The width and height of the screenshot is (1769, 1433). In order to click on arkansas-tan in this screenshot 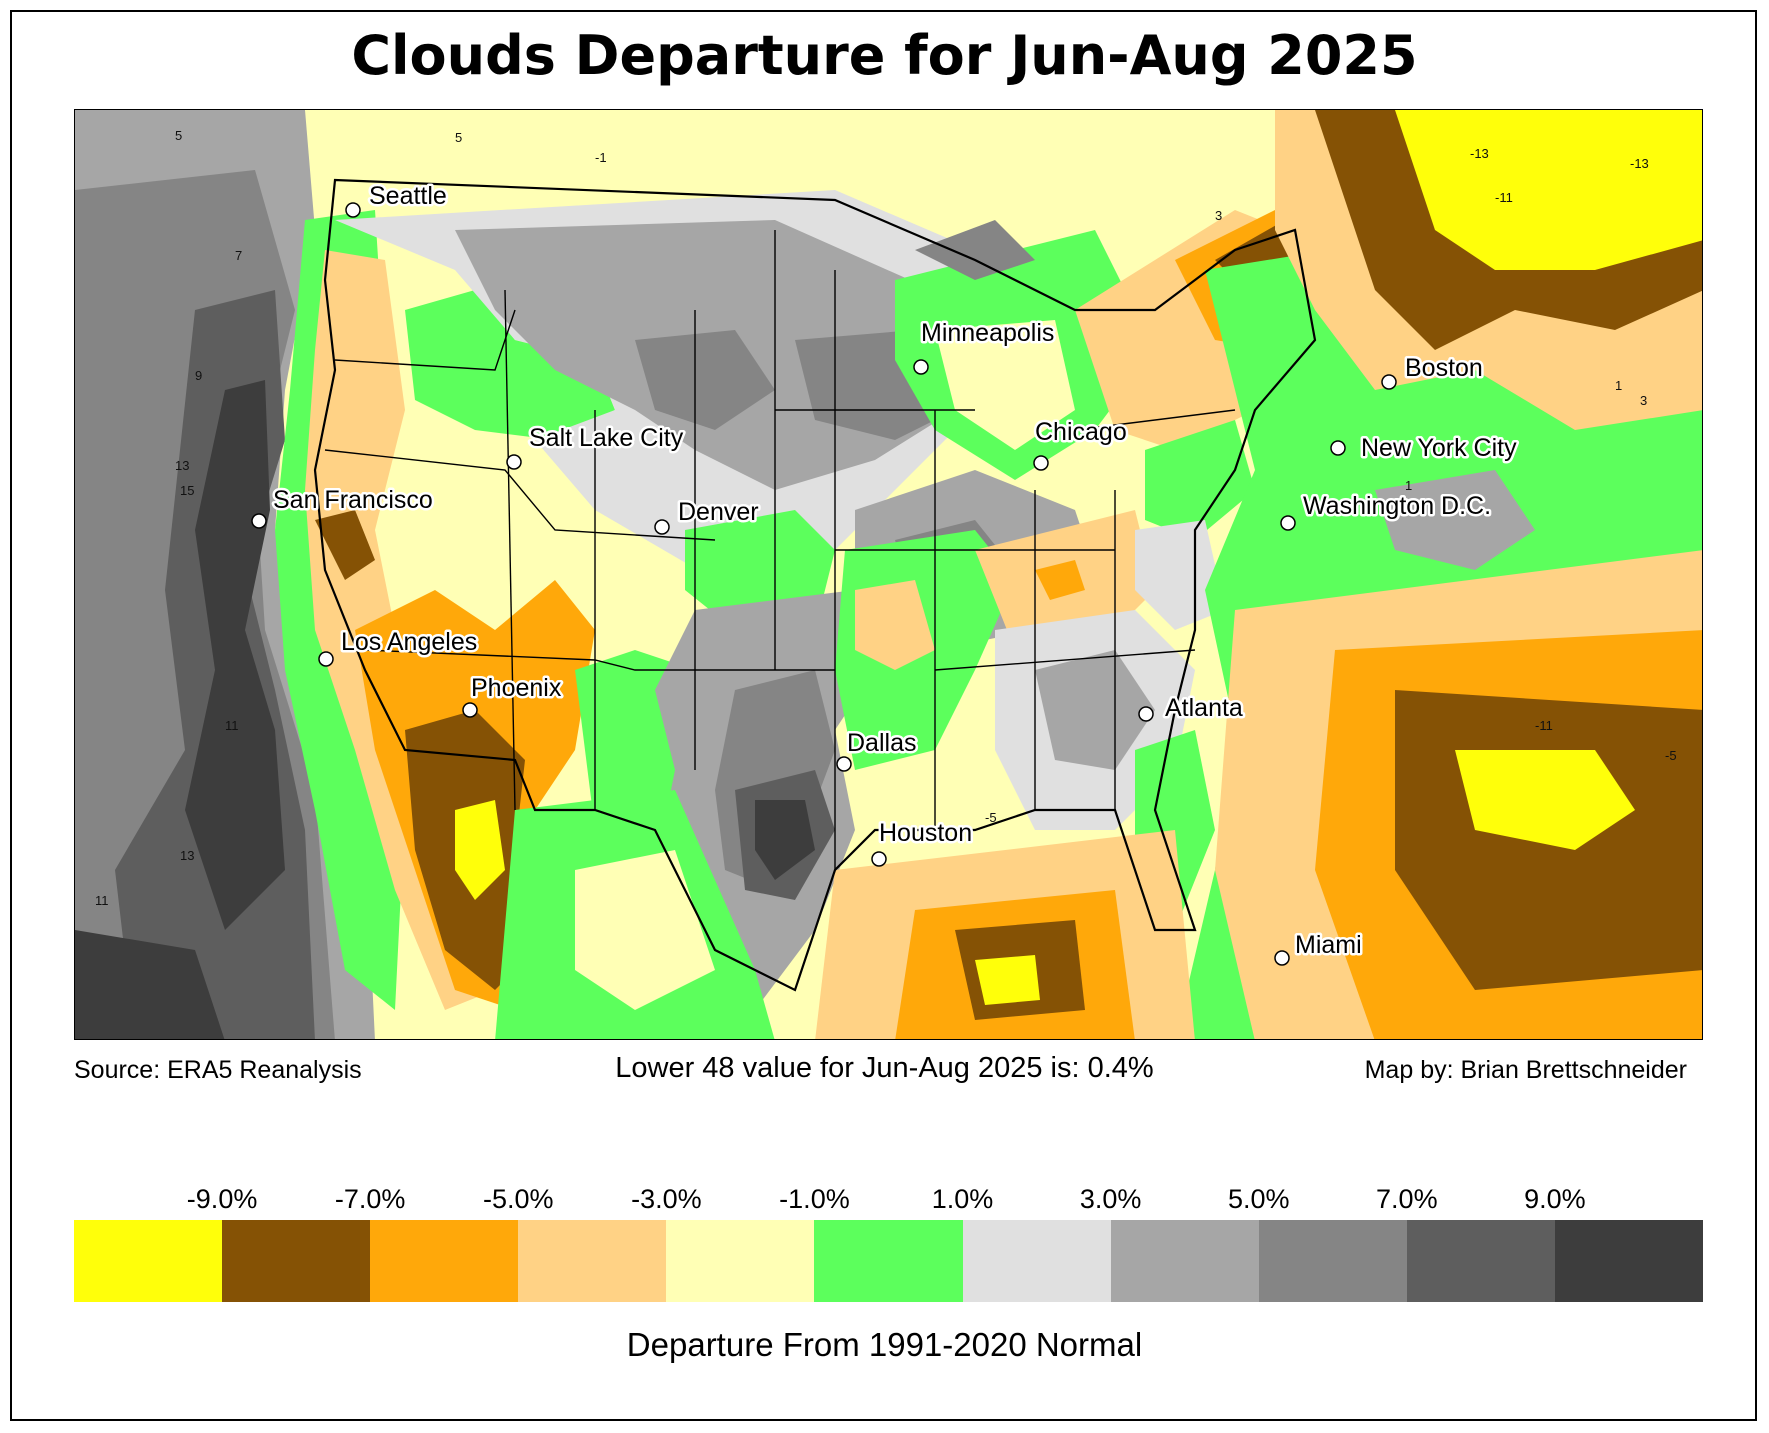, I will do `click(895, 625)`.